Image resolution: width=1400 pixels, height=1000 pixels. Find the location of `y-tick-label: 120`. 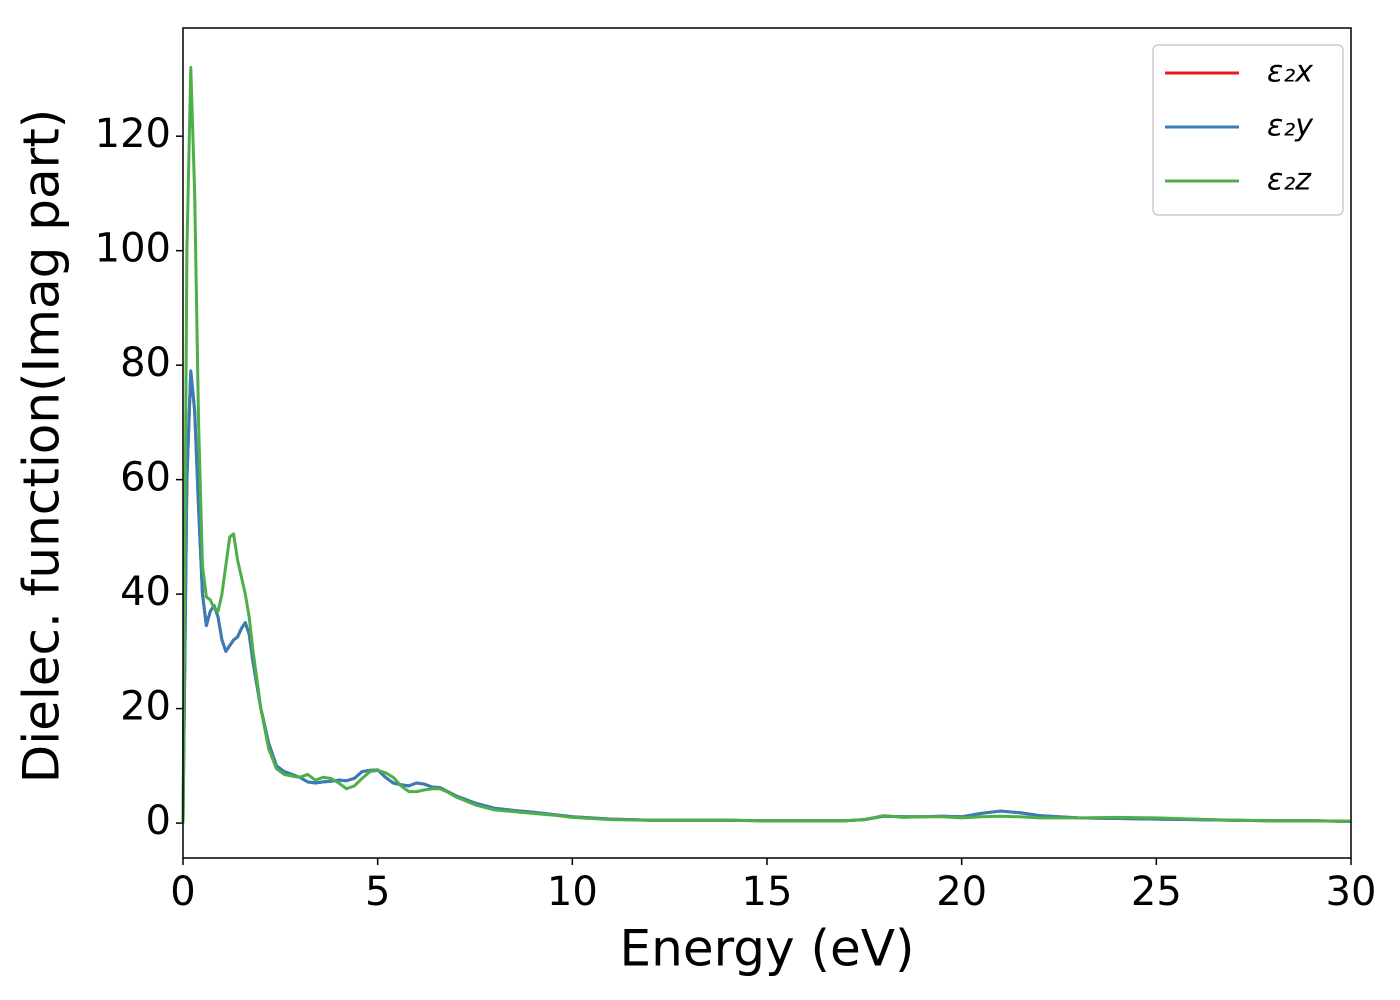

y-tick-label: 120 is located at coordinates (133, 134).